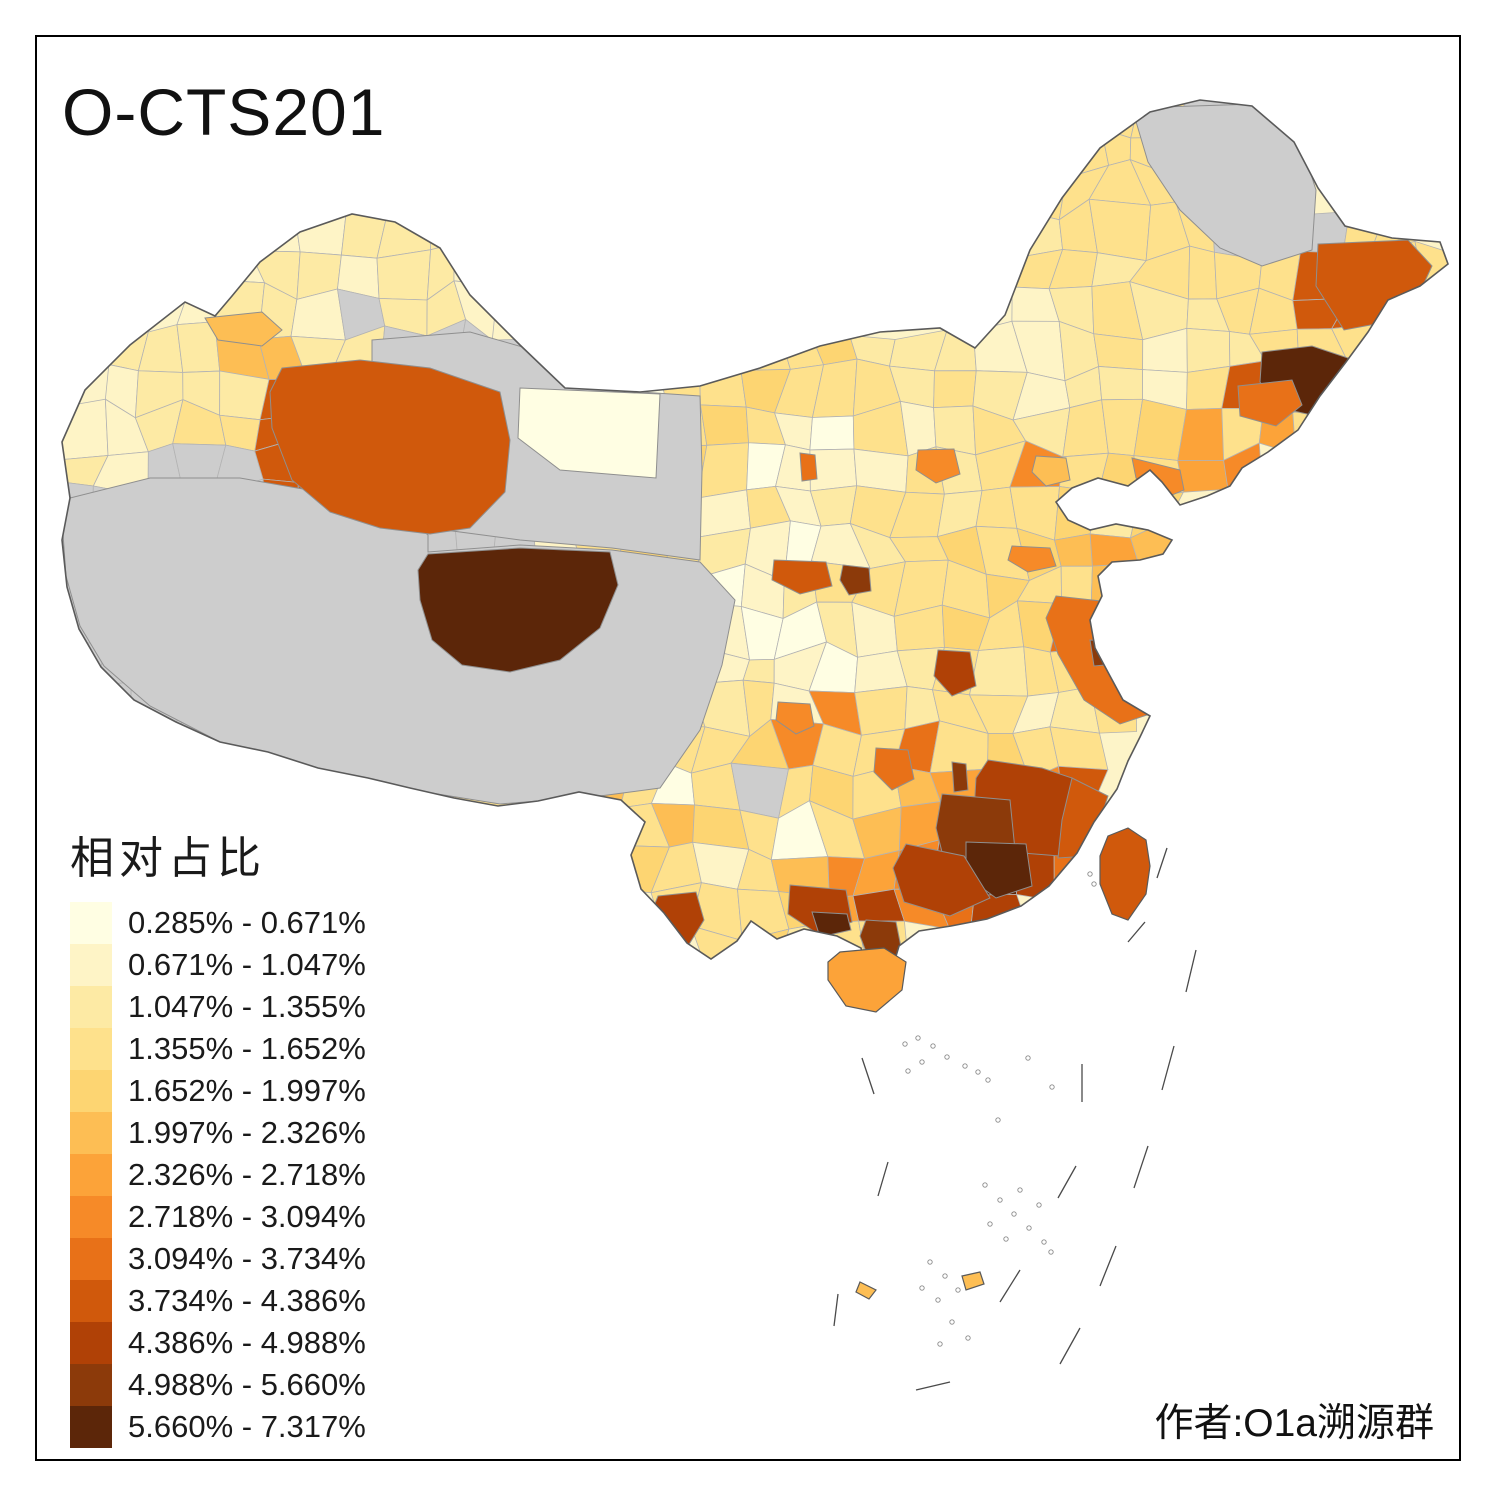 This screenshot has width=1500, height=1500. I want to click on legend-label: 1.997% - 2.326%, so click(247, 1132).